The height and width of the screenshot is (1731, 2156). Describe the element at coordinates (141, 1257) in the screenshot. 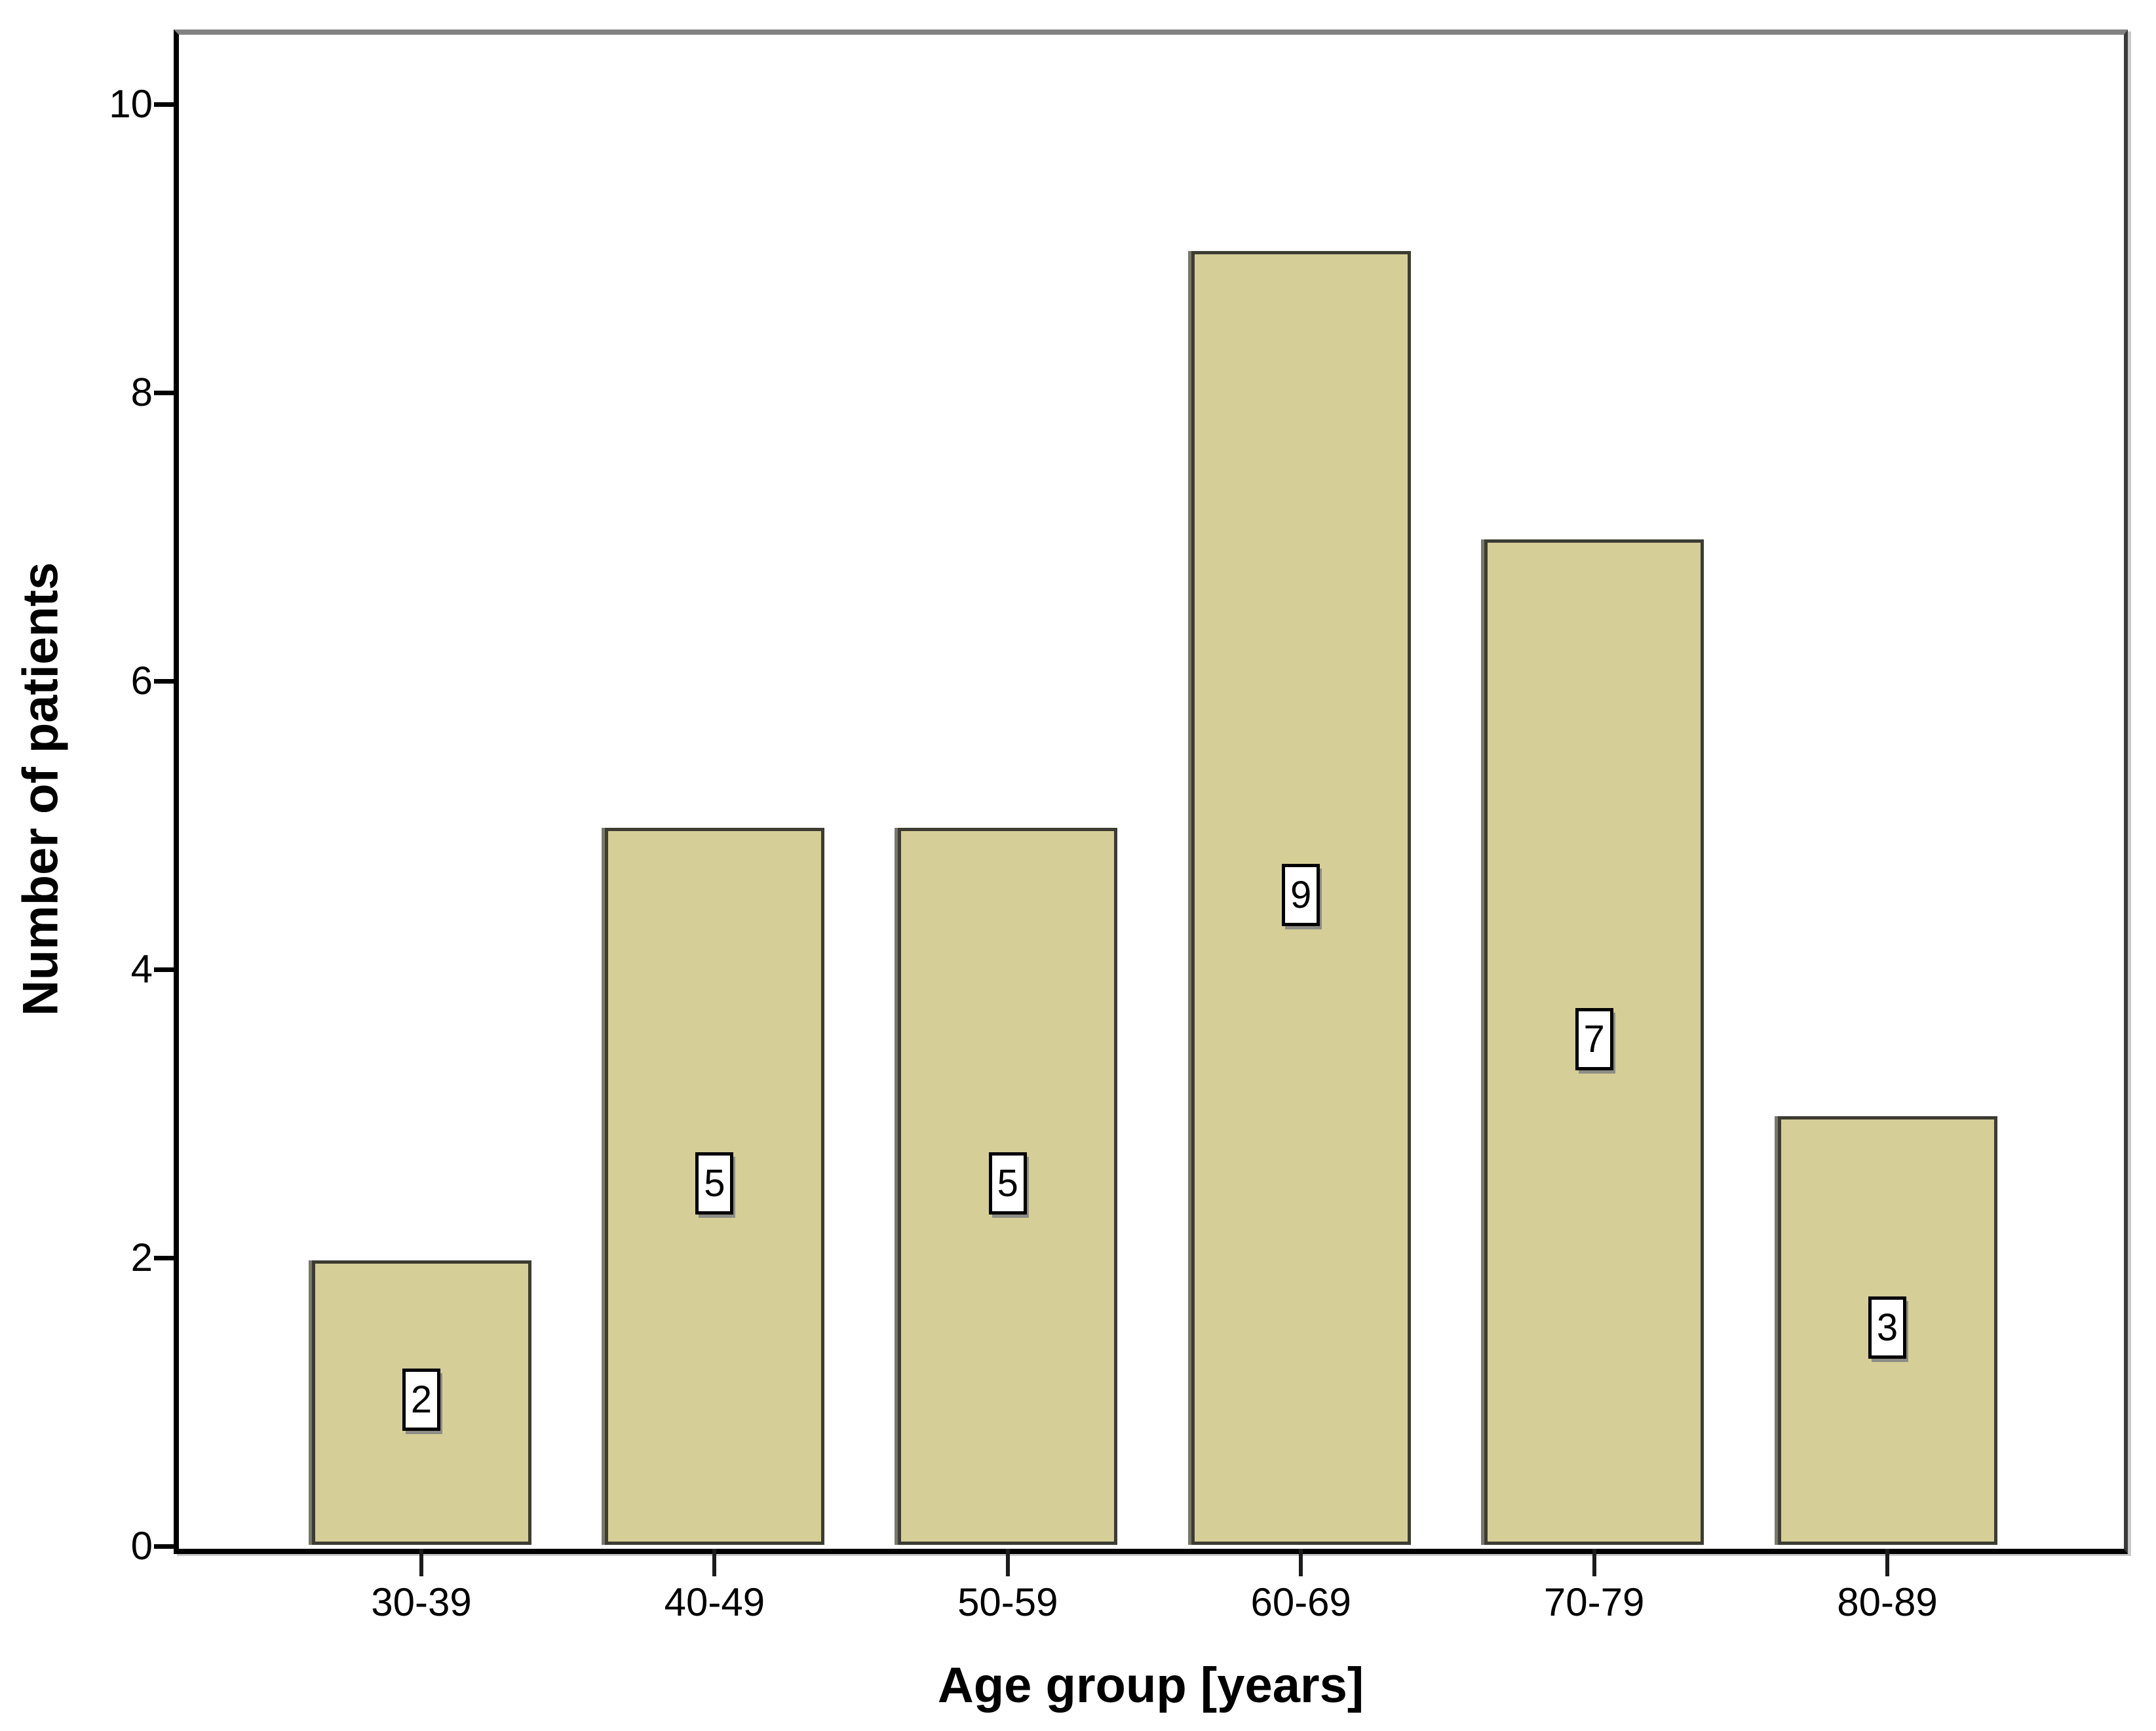

I see `y-tick-label: 2` at that location.